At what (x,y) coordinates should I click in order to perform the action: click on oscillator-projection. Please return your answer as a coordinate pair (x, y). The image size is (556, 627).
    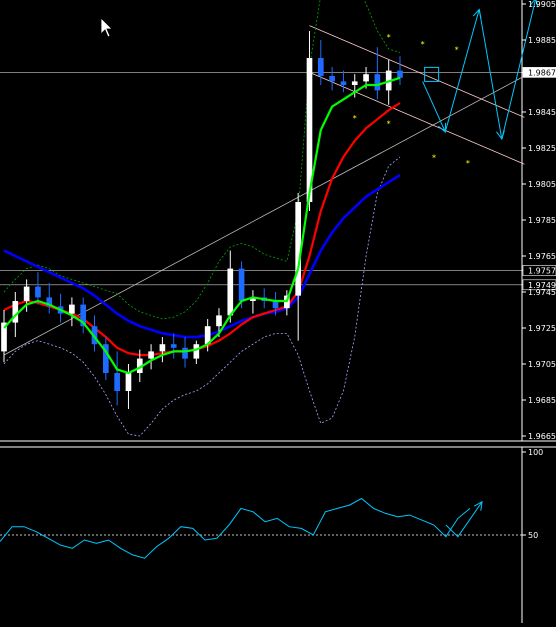
    Looking at the image, I should click on (464, 519).